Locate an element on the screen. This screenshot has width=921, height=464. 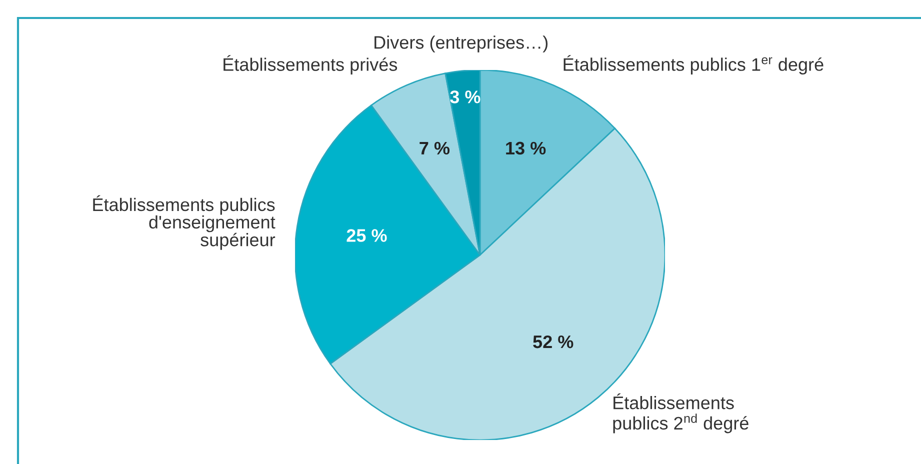
slice-label: Établissements privés is located at coordinates (311, 65).